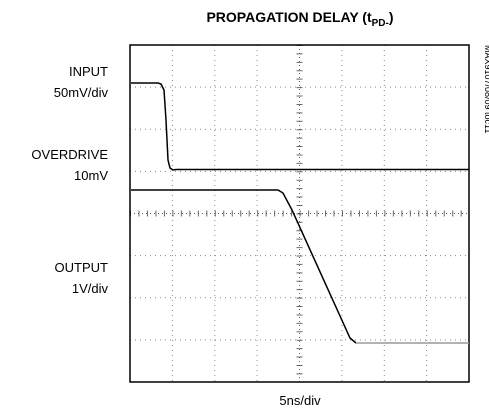 The height and width of the screenshot is (416, 489). I want to click on overdrive-value: 10mV, so click(91, 175).